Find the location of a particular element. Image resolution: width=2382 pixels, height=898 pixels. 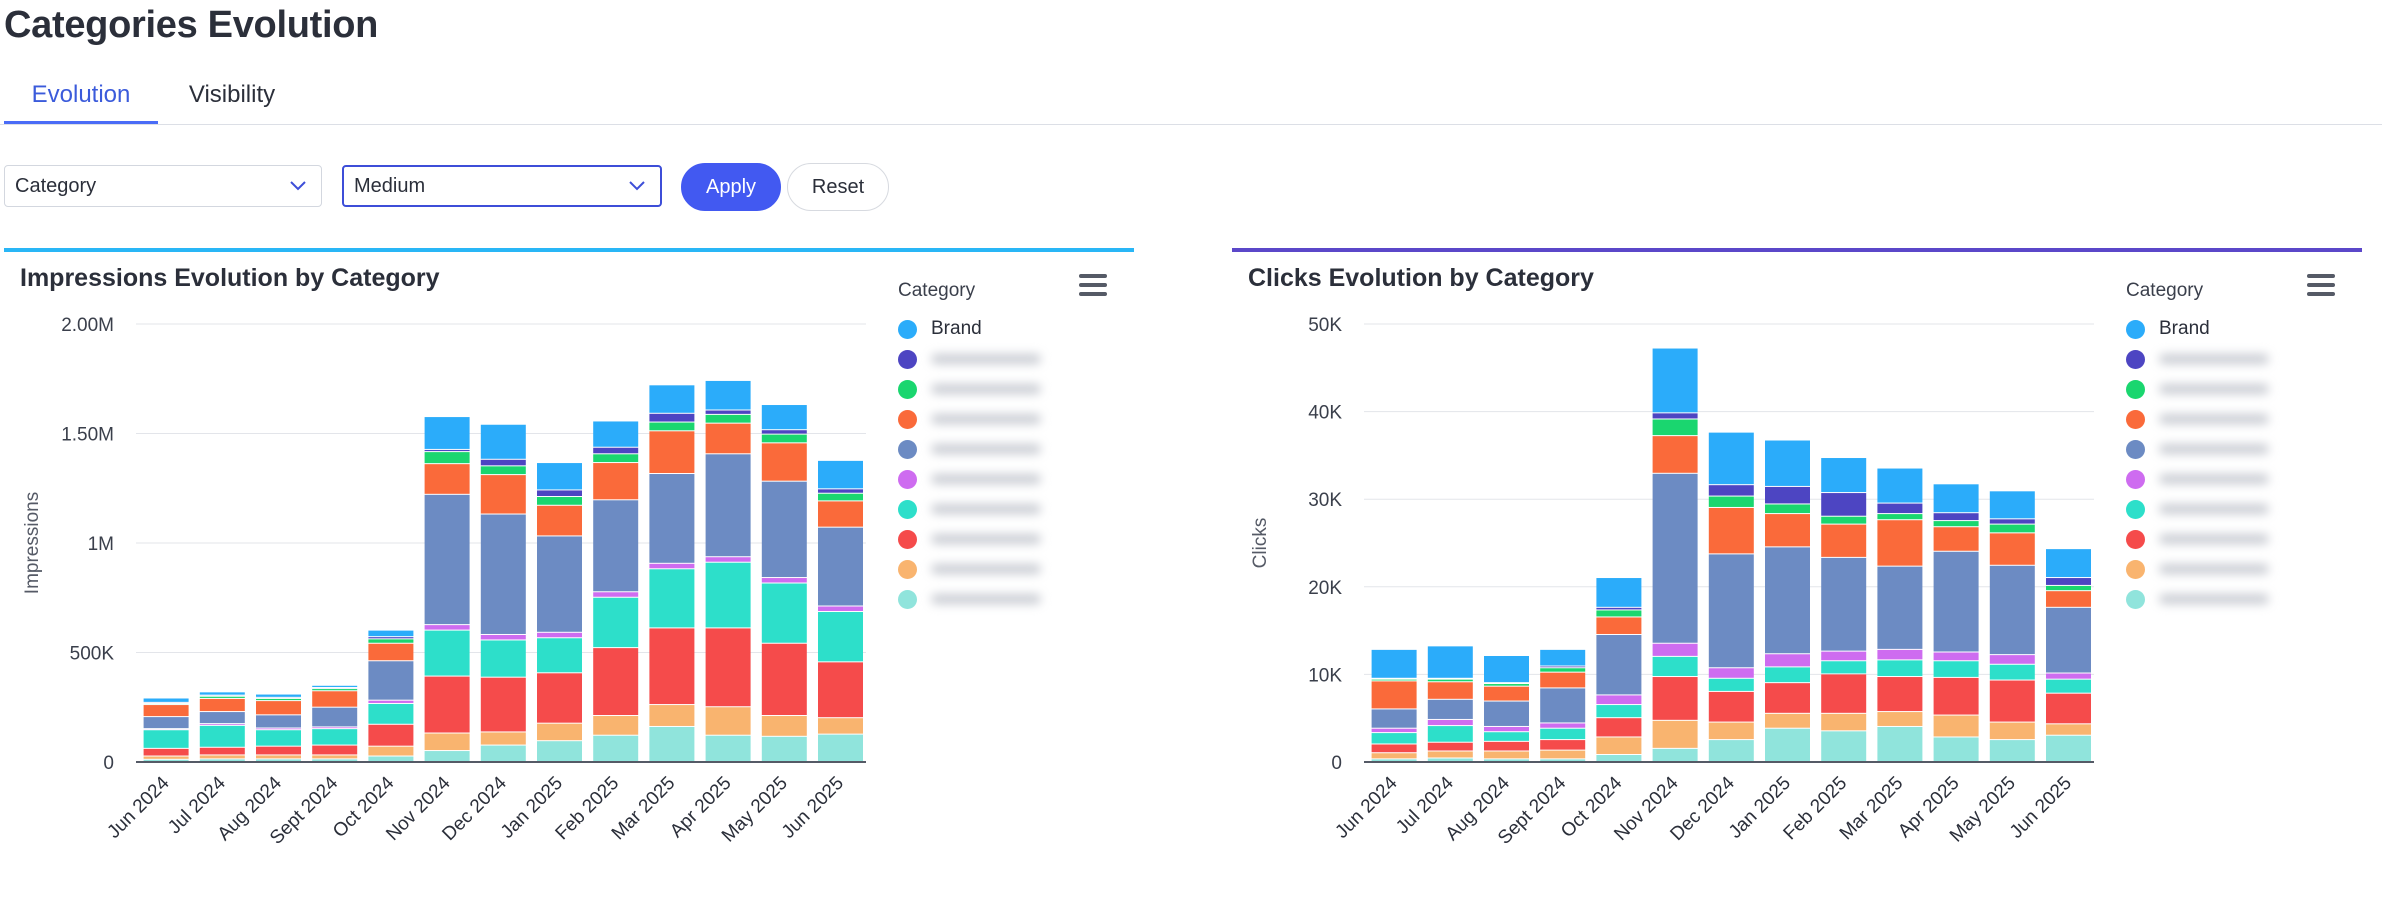

menu-icon is located at coordinates (1093, 285).